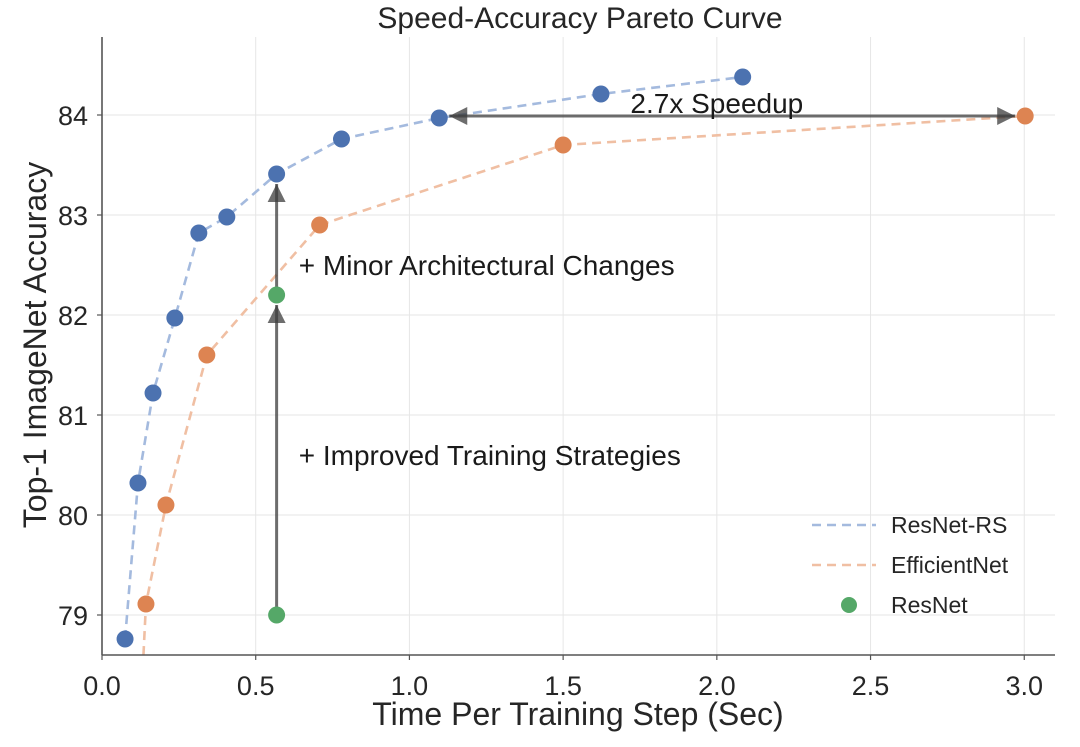 The height and width of the screenshot is (747, 1080). I want to click on arrow-head-right-icon, so click(1006, 116).